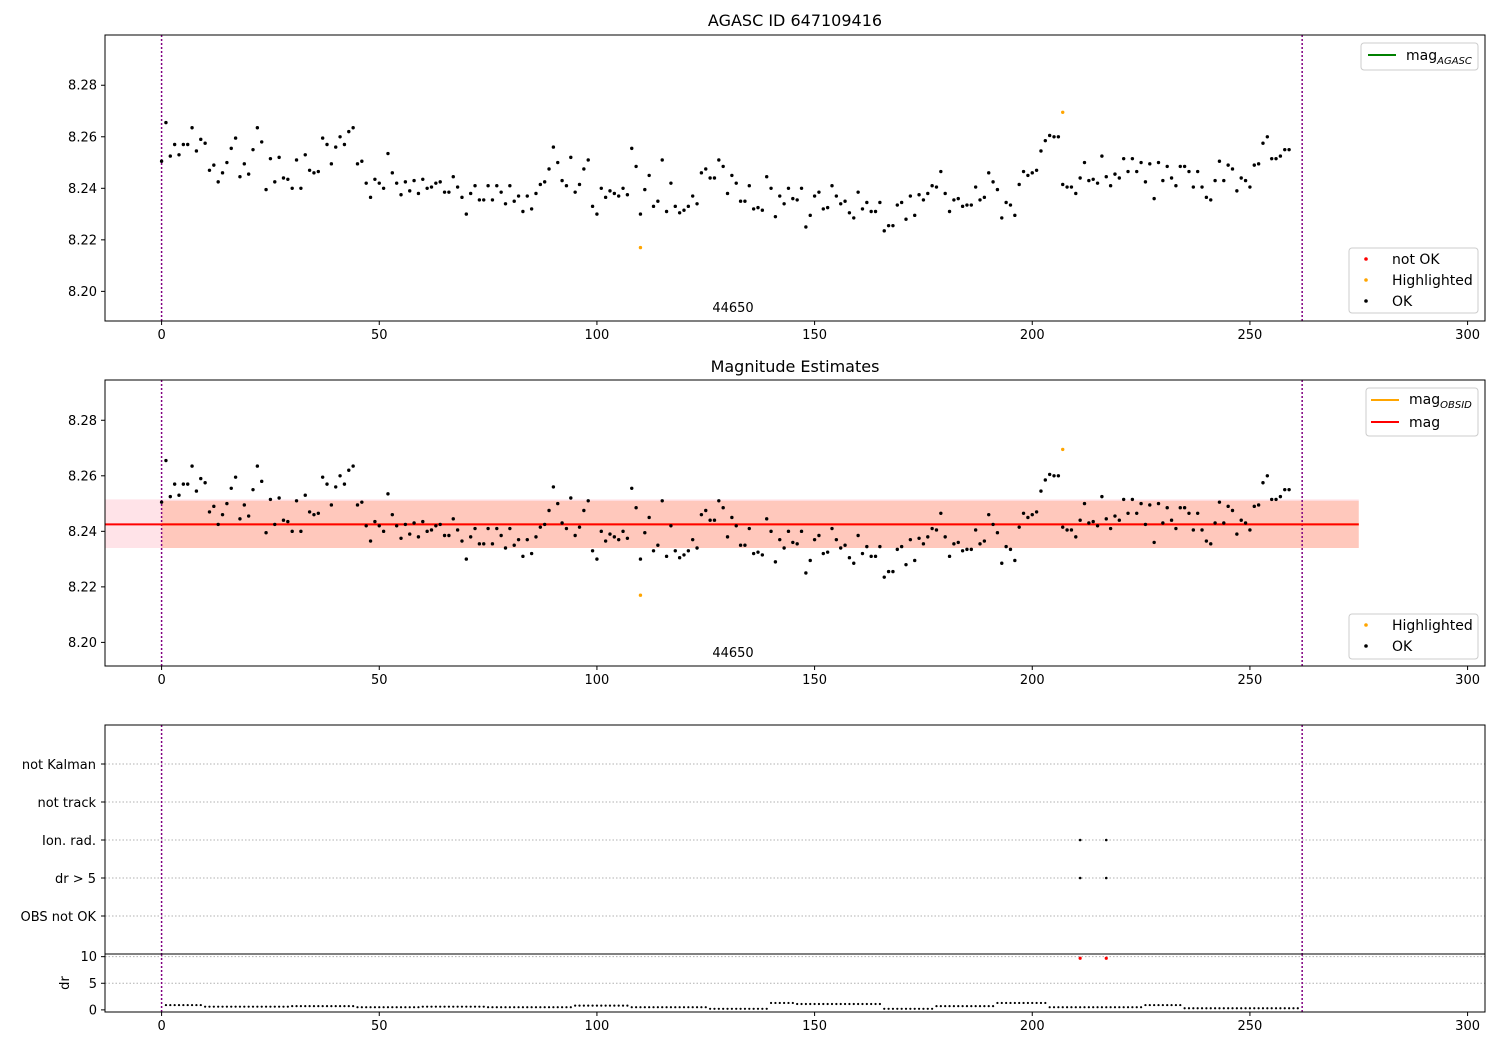 The image size is (1500, 1050). I want to click on y-tick-label: 8.24, so click(82, 532).